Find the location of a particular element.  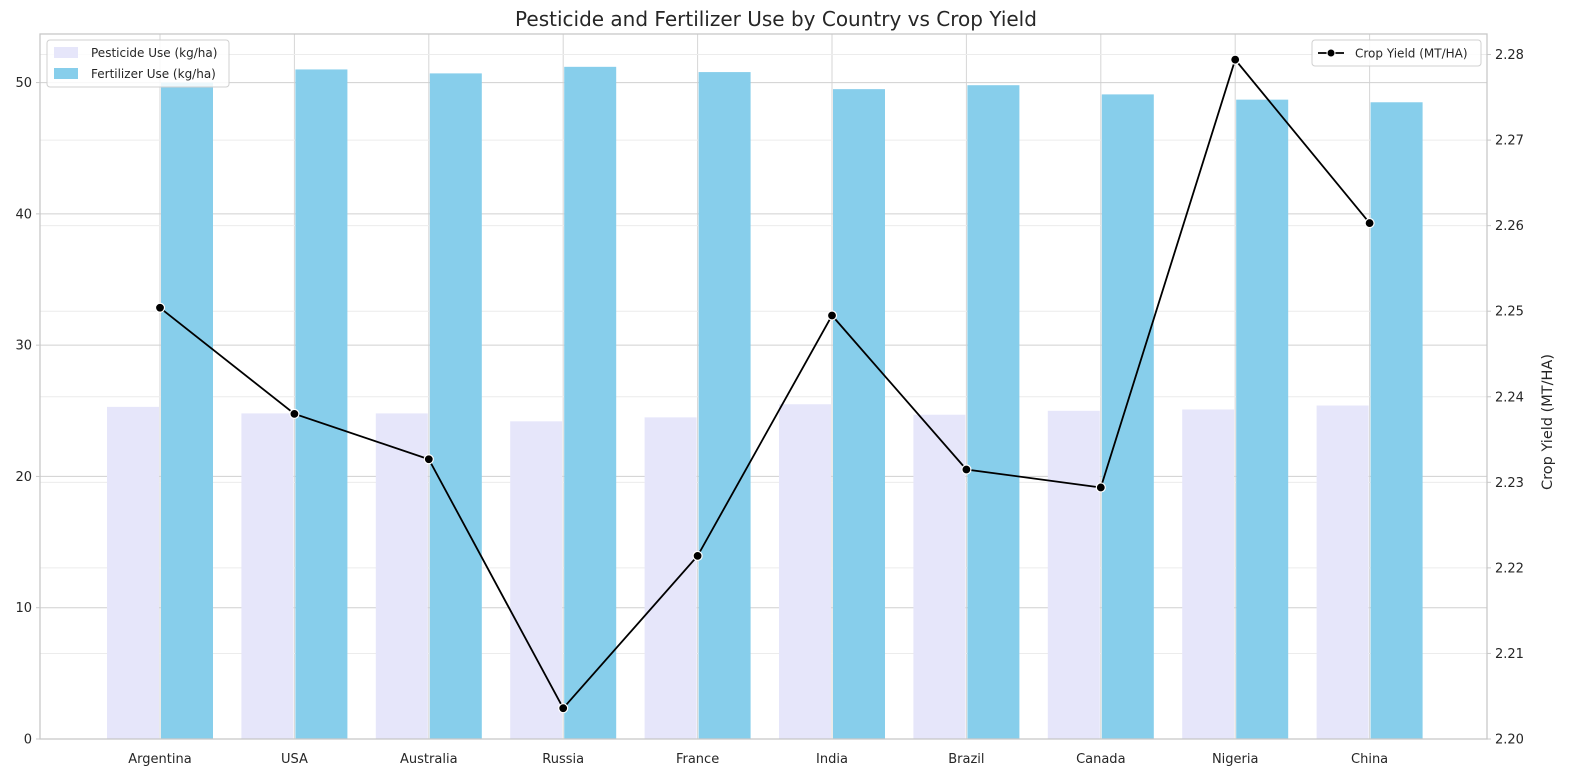

y2-tick-label: 2.28 is located at coordinates (1509, 55).